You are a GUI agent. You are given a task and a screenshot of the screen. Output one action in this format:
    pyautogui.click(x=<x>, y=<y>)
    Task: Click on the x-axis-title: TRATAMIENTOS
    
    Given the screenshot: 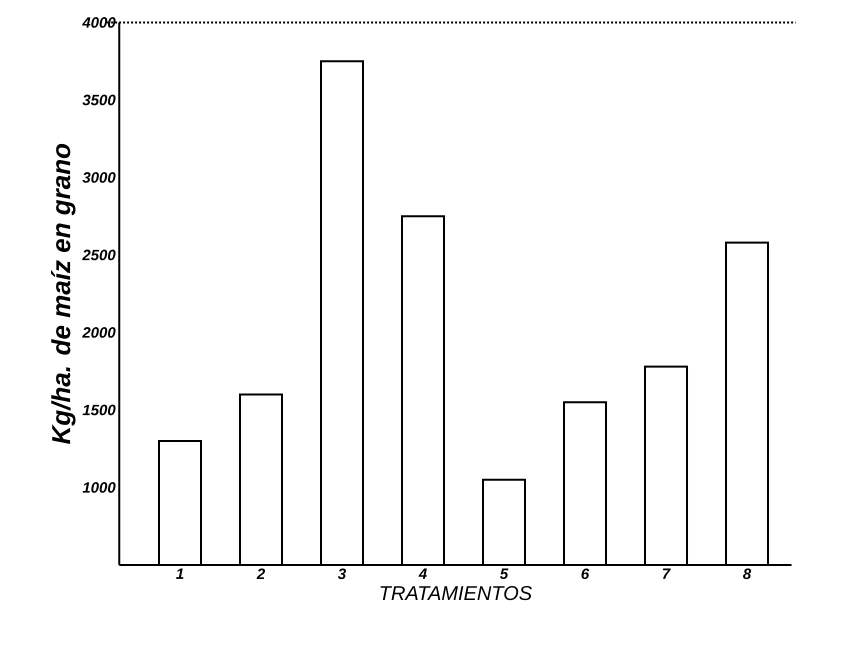 What is the action you would take?
    pyautogui.click(x=456, y=593)
    